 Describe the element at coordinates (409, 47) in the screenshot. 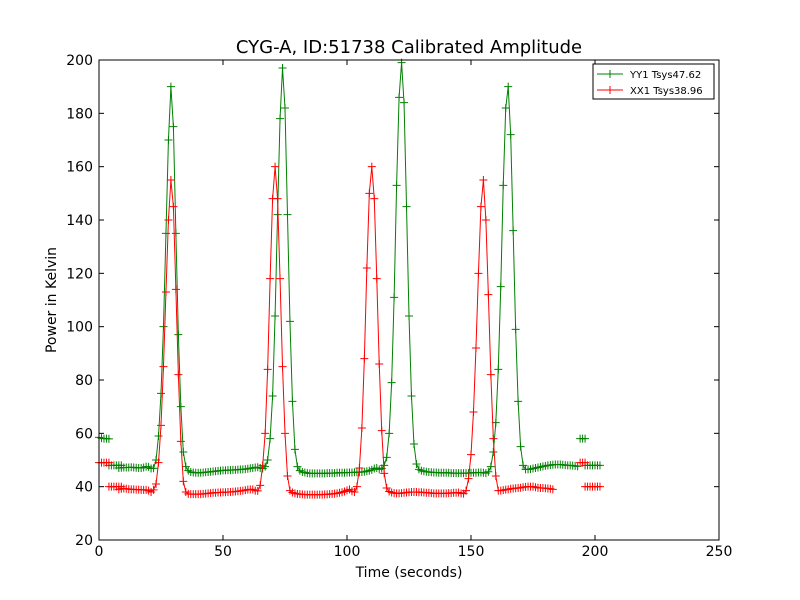

I see `chart-title: CYG-A, ID:51738 Calibrated Amplitude` at that location.